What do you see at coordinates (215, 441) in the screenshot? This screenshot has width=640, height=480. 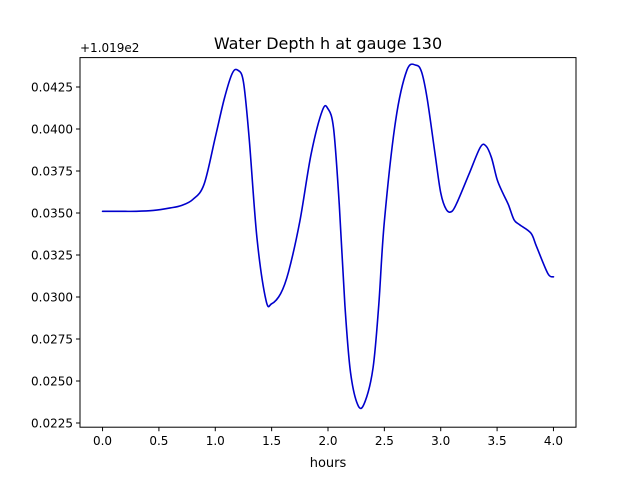 I see `x-tick-label: 1.0` at bounding box center [215, 441].